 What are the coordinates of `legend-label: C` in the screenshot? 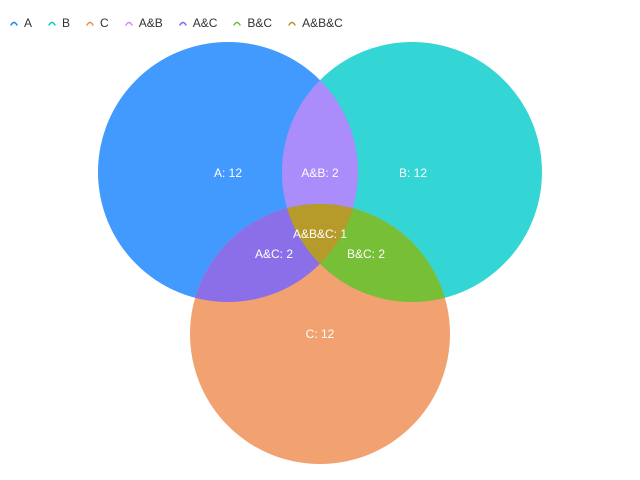 It's located at (104, 23).